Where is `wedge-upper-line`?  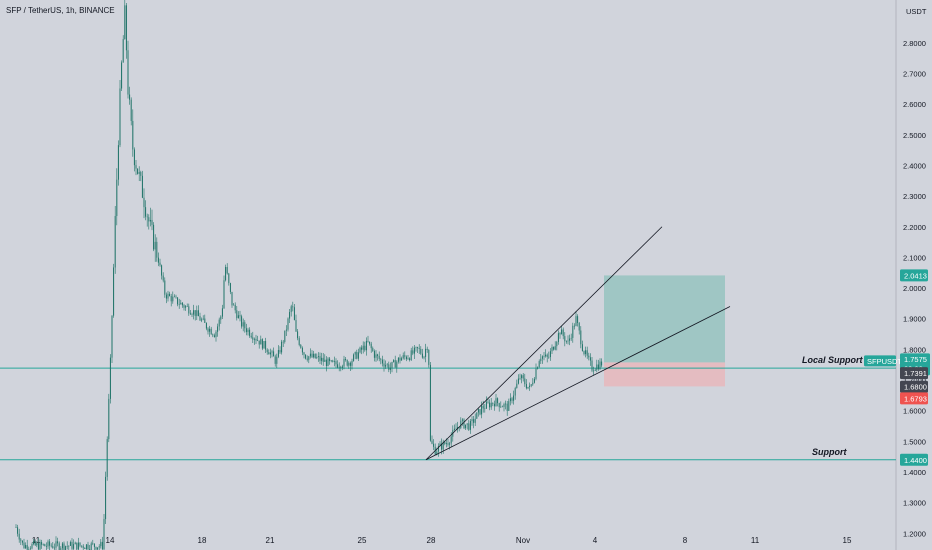
wedge-upper-line is located at coordinates (544, 343).